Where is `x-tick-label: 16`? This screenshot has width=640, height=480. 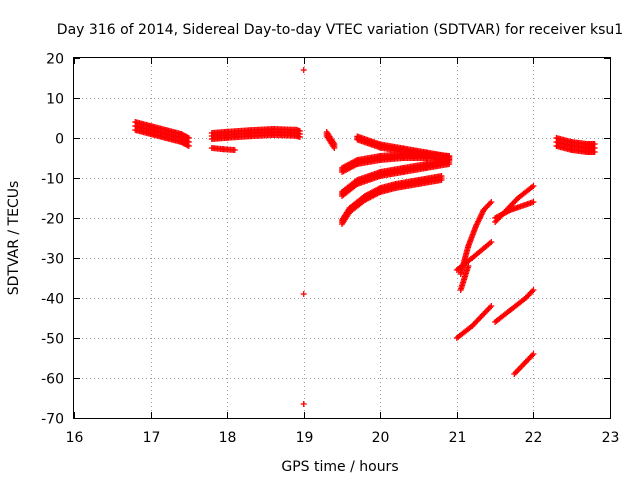
x-tick-label: 16 is located at coordinates (75, 438).